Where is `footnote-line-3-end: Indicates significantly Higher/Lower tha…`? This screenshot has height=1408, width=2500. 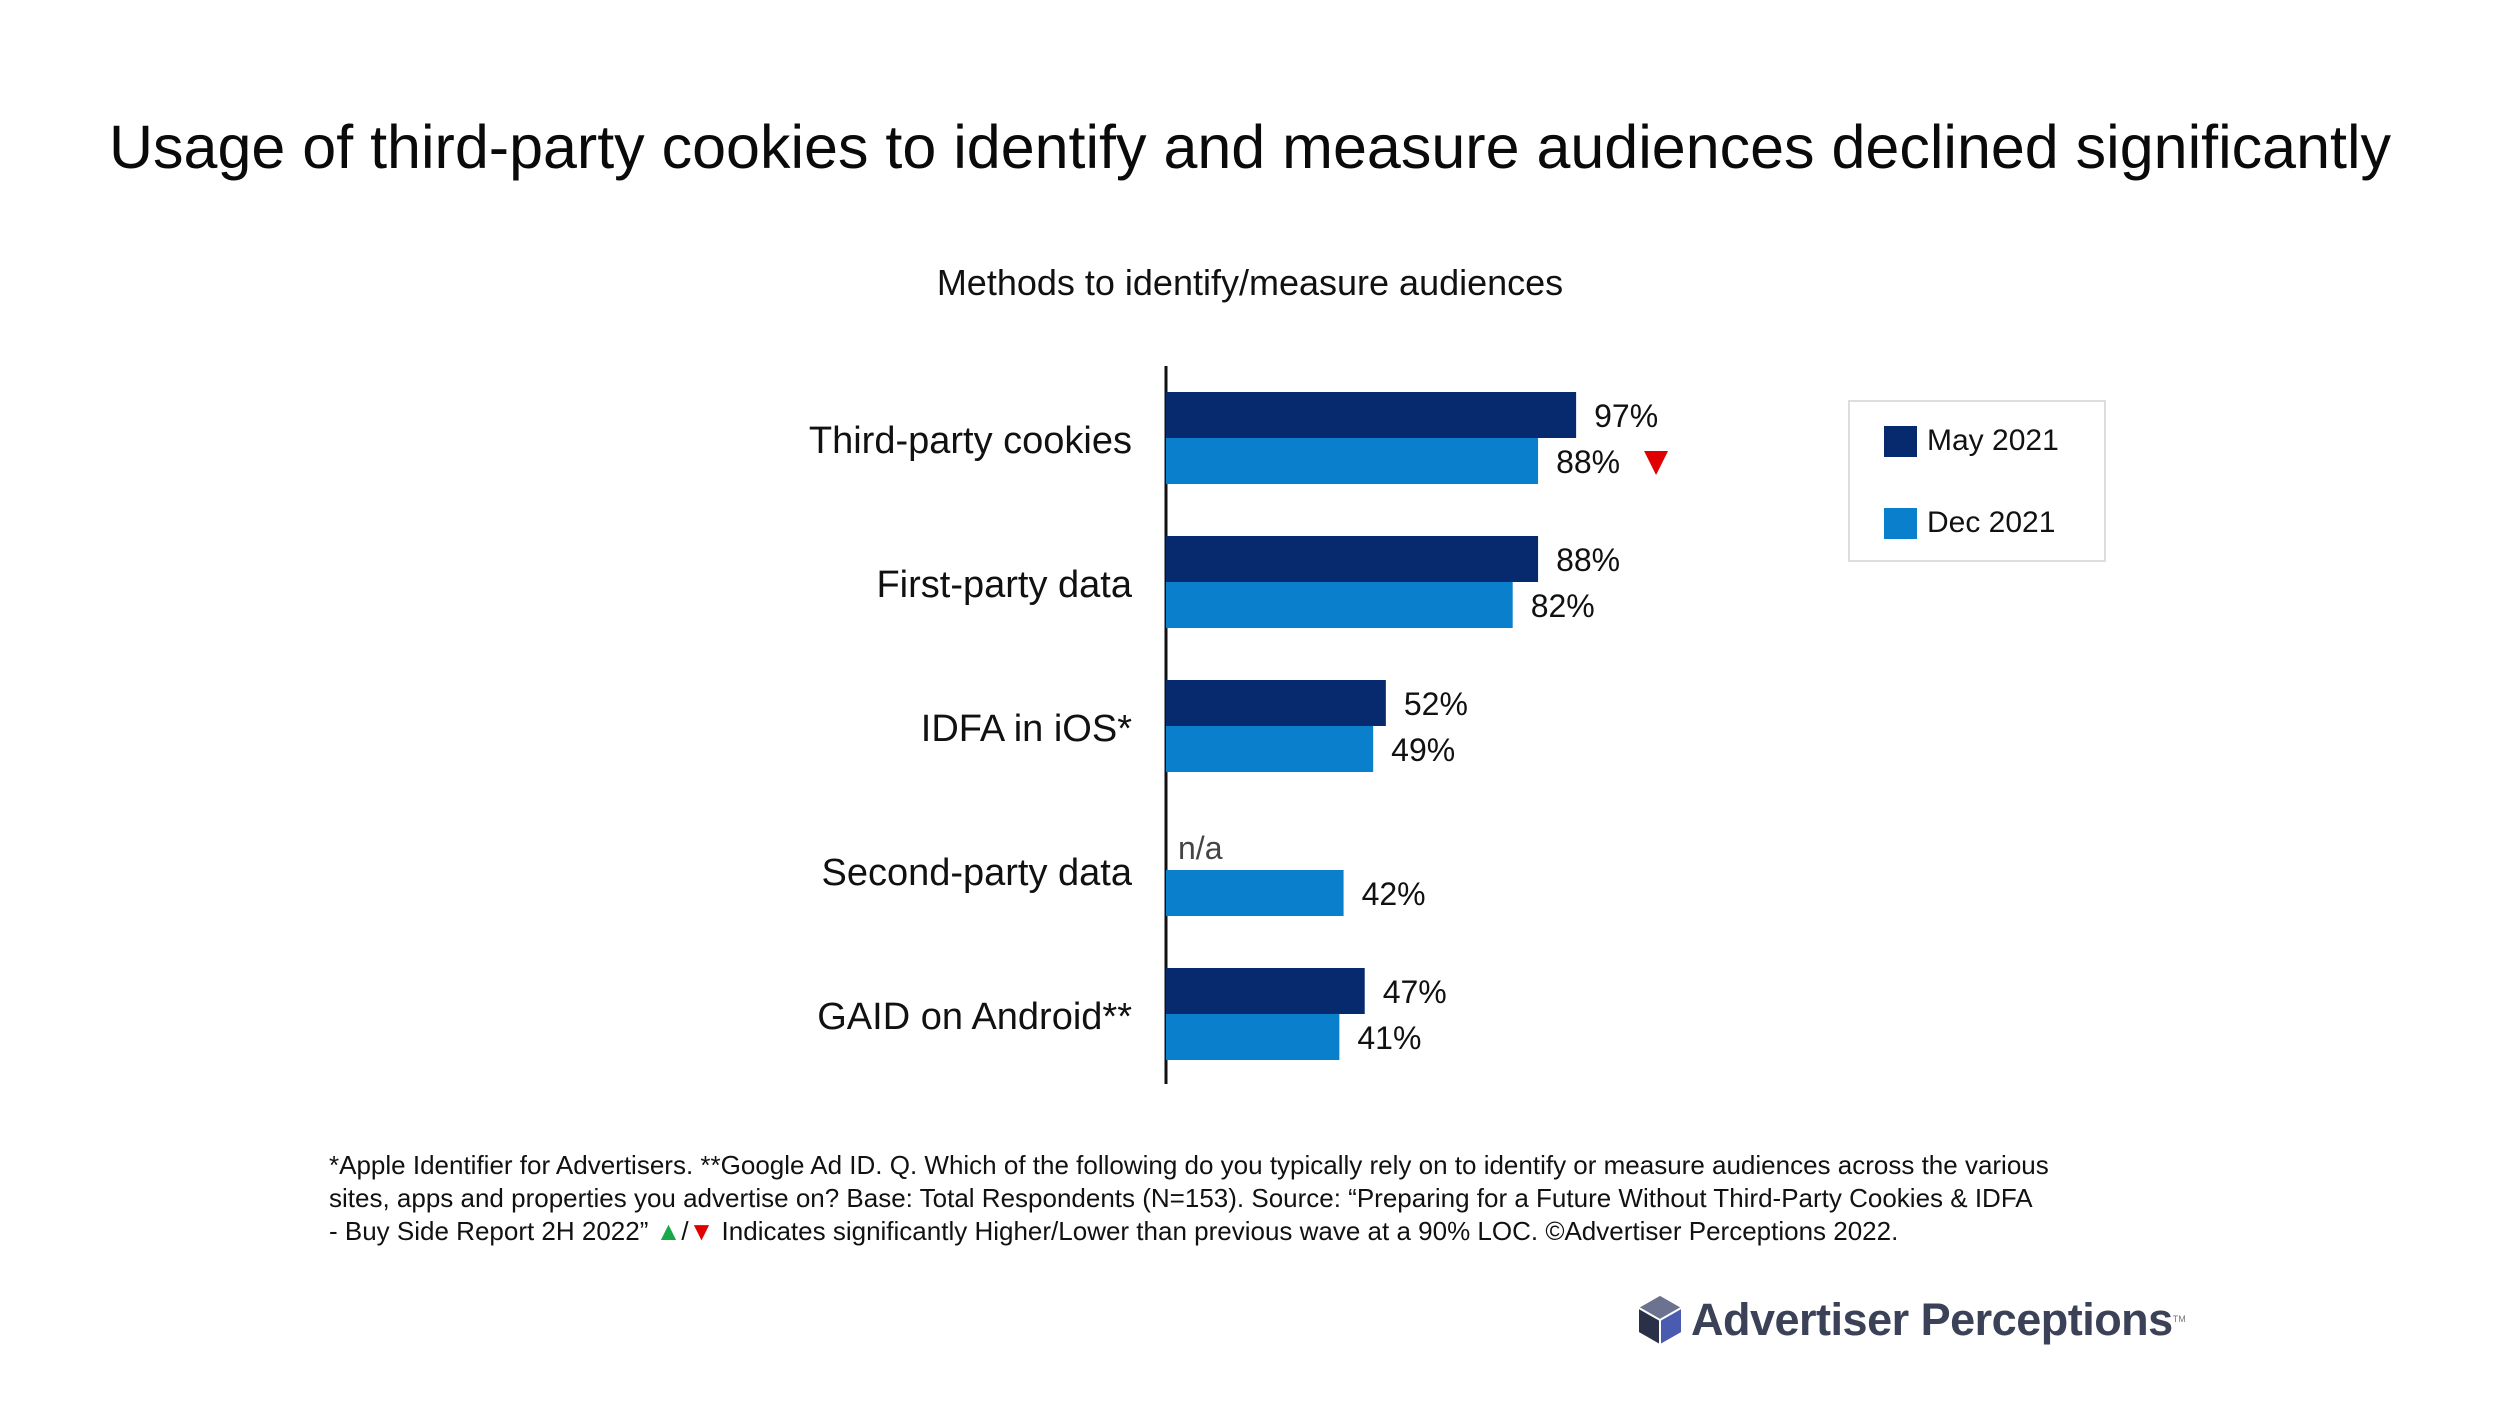
footnote-line-3-end: Indicates significantly Higher/Lower tha… is located at coordinates (1306, 1231).